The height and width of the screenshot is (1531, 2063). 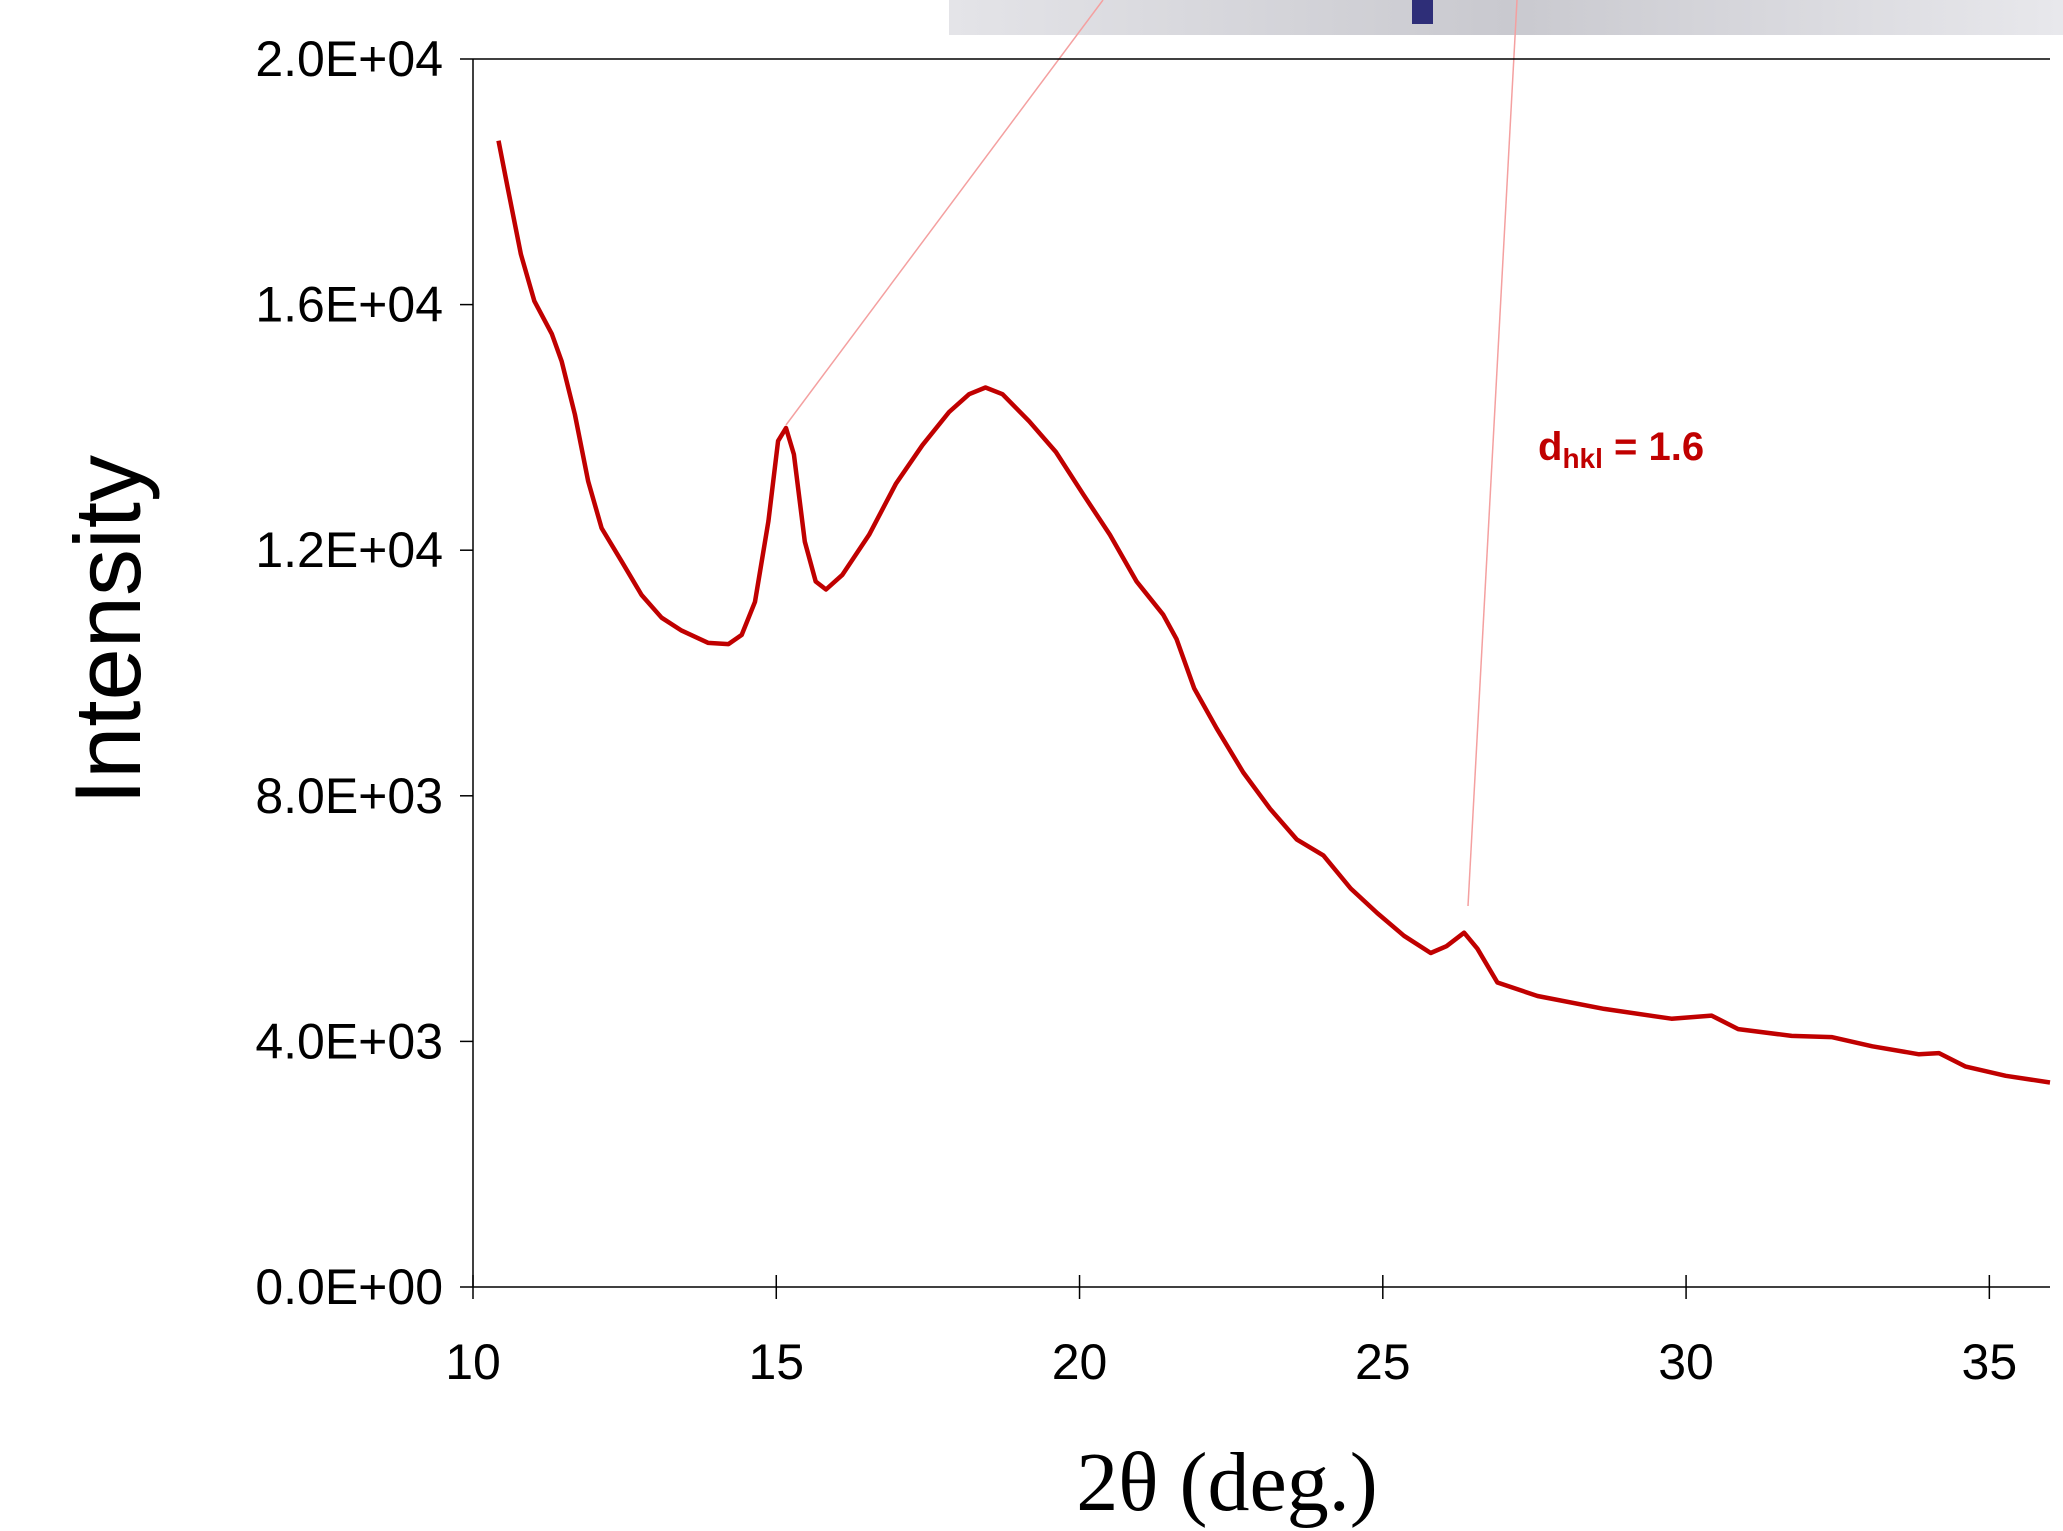 What do you see at coordinates (1080, 1362) in the screenshot?
I see `x-tick-label: 20` at bounding box center [1080, 1362].